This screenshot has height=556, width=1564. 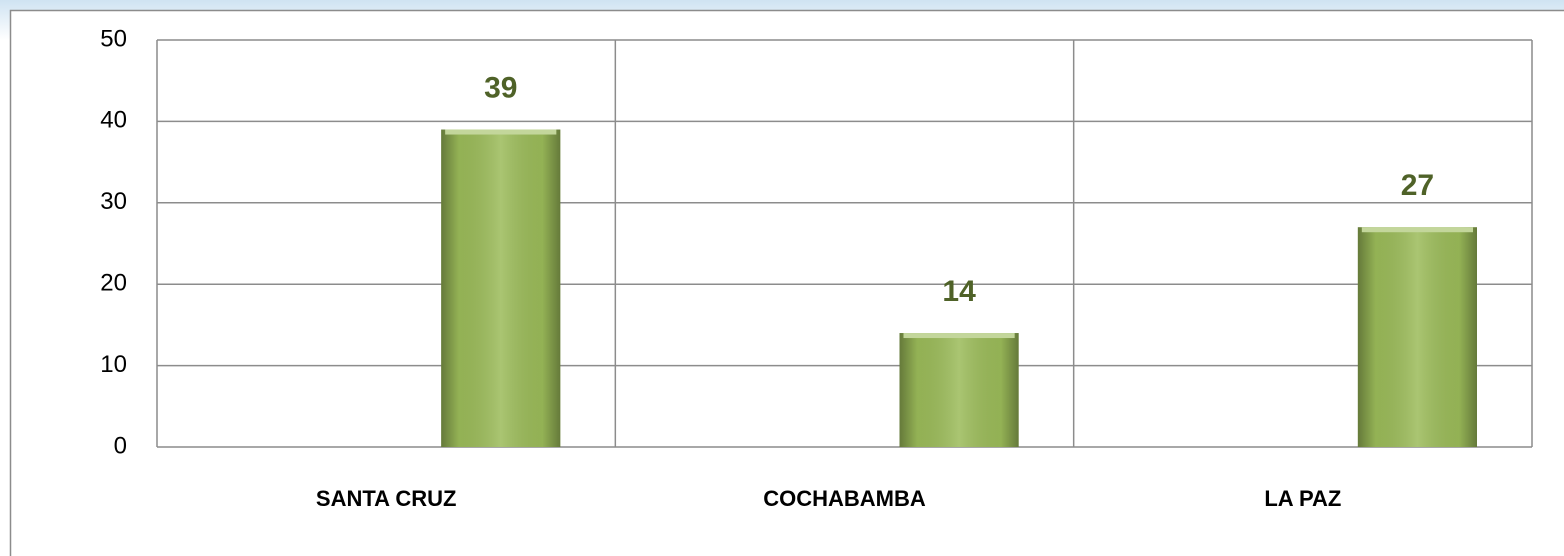 What do you see at coordinates (113, 201) in the screenshot?
I see `y-tick-label: 30` at bounding box center [113, 201].